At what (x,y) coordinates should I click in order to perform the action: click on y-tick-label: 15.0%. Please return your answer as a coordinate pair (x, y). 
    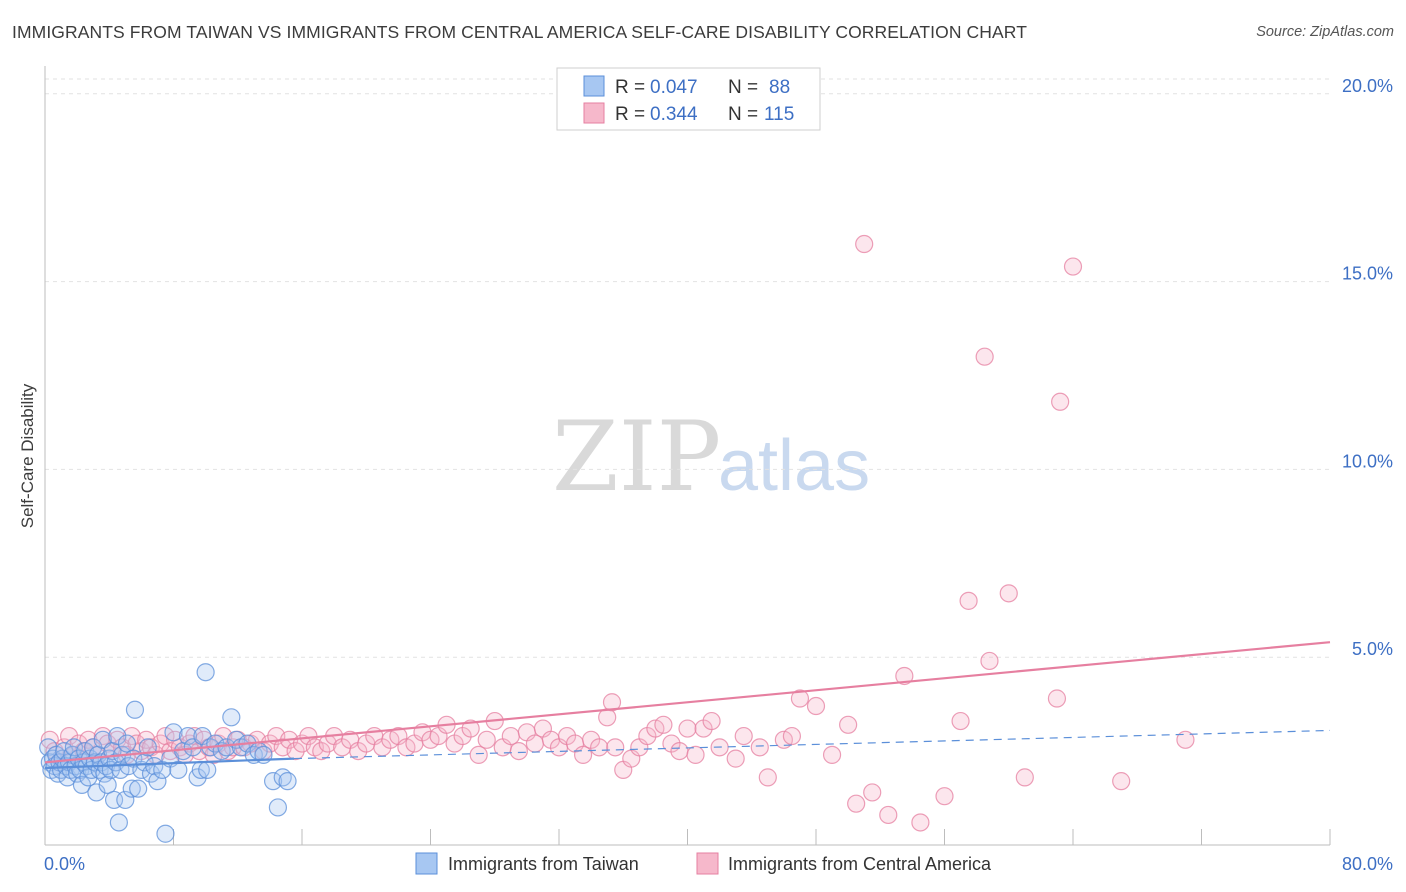
    Looking at the image, I should click on (1367, 274).